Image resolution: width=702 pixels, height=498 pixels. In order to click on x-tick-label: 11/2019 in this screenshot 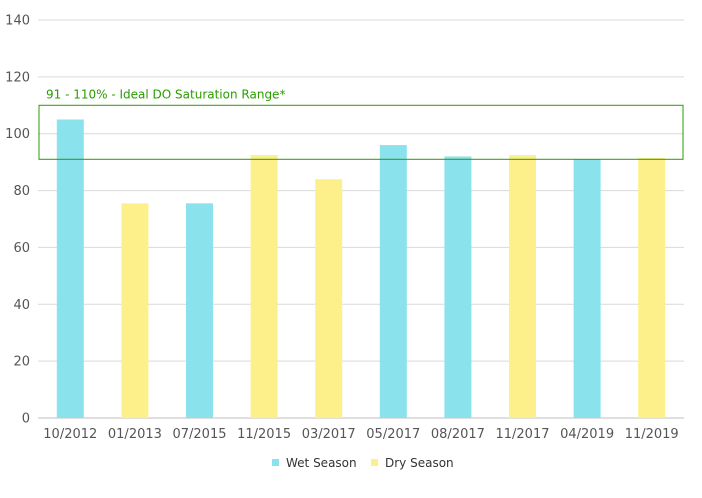, I will do `click(652, 434)`.